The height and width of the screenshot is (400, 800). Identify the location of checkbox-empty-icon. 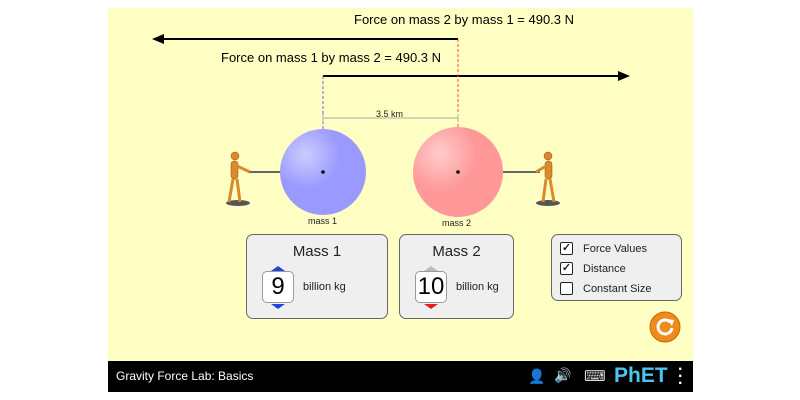
(566, 288).